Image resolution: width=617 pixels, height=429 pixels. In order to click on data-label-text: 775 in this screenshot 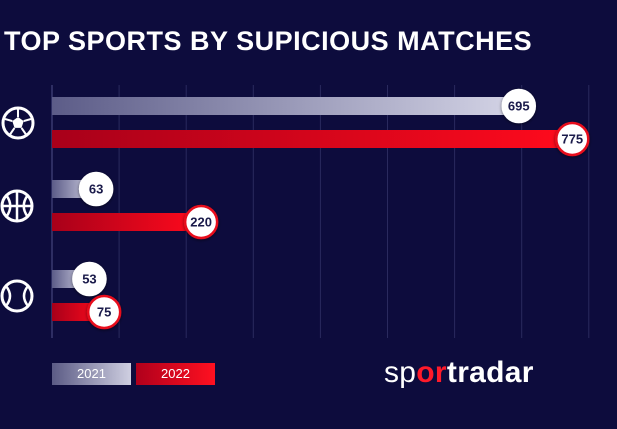, I will do `click(572, 139)`.